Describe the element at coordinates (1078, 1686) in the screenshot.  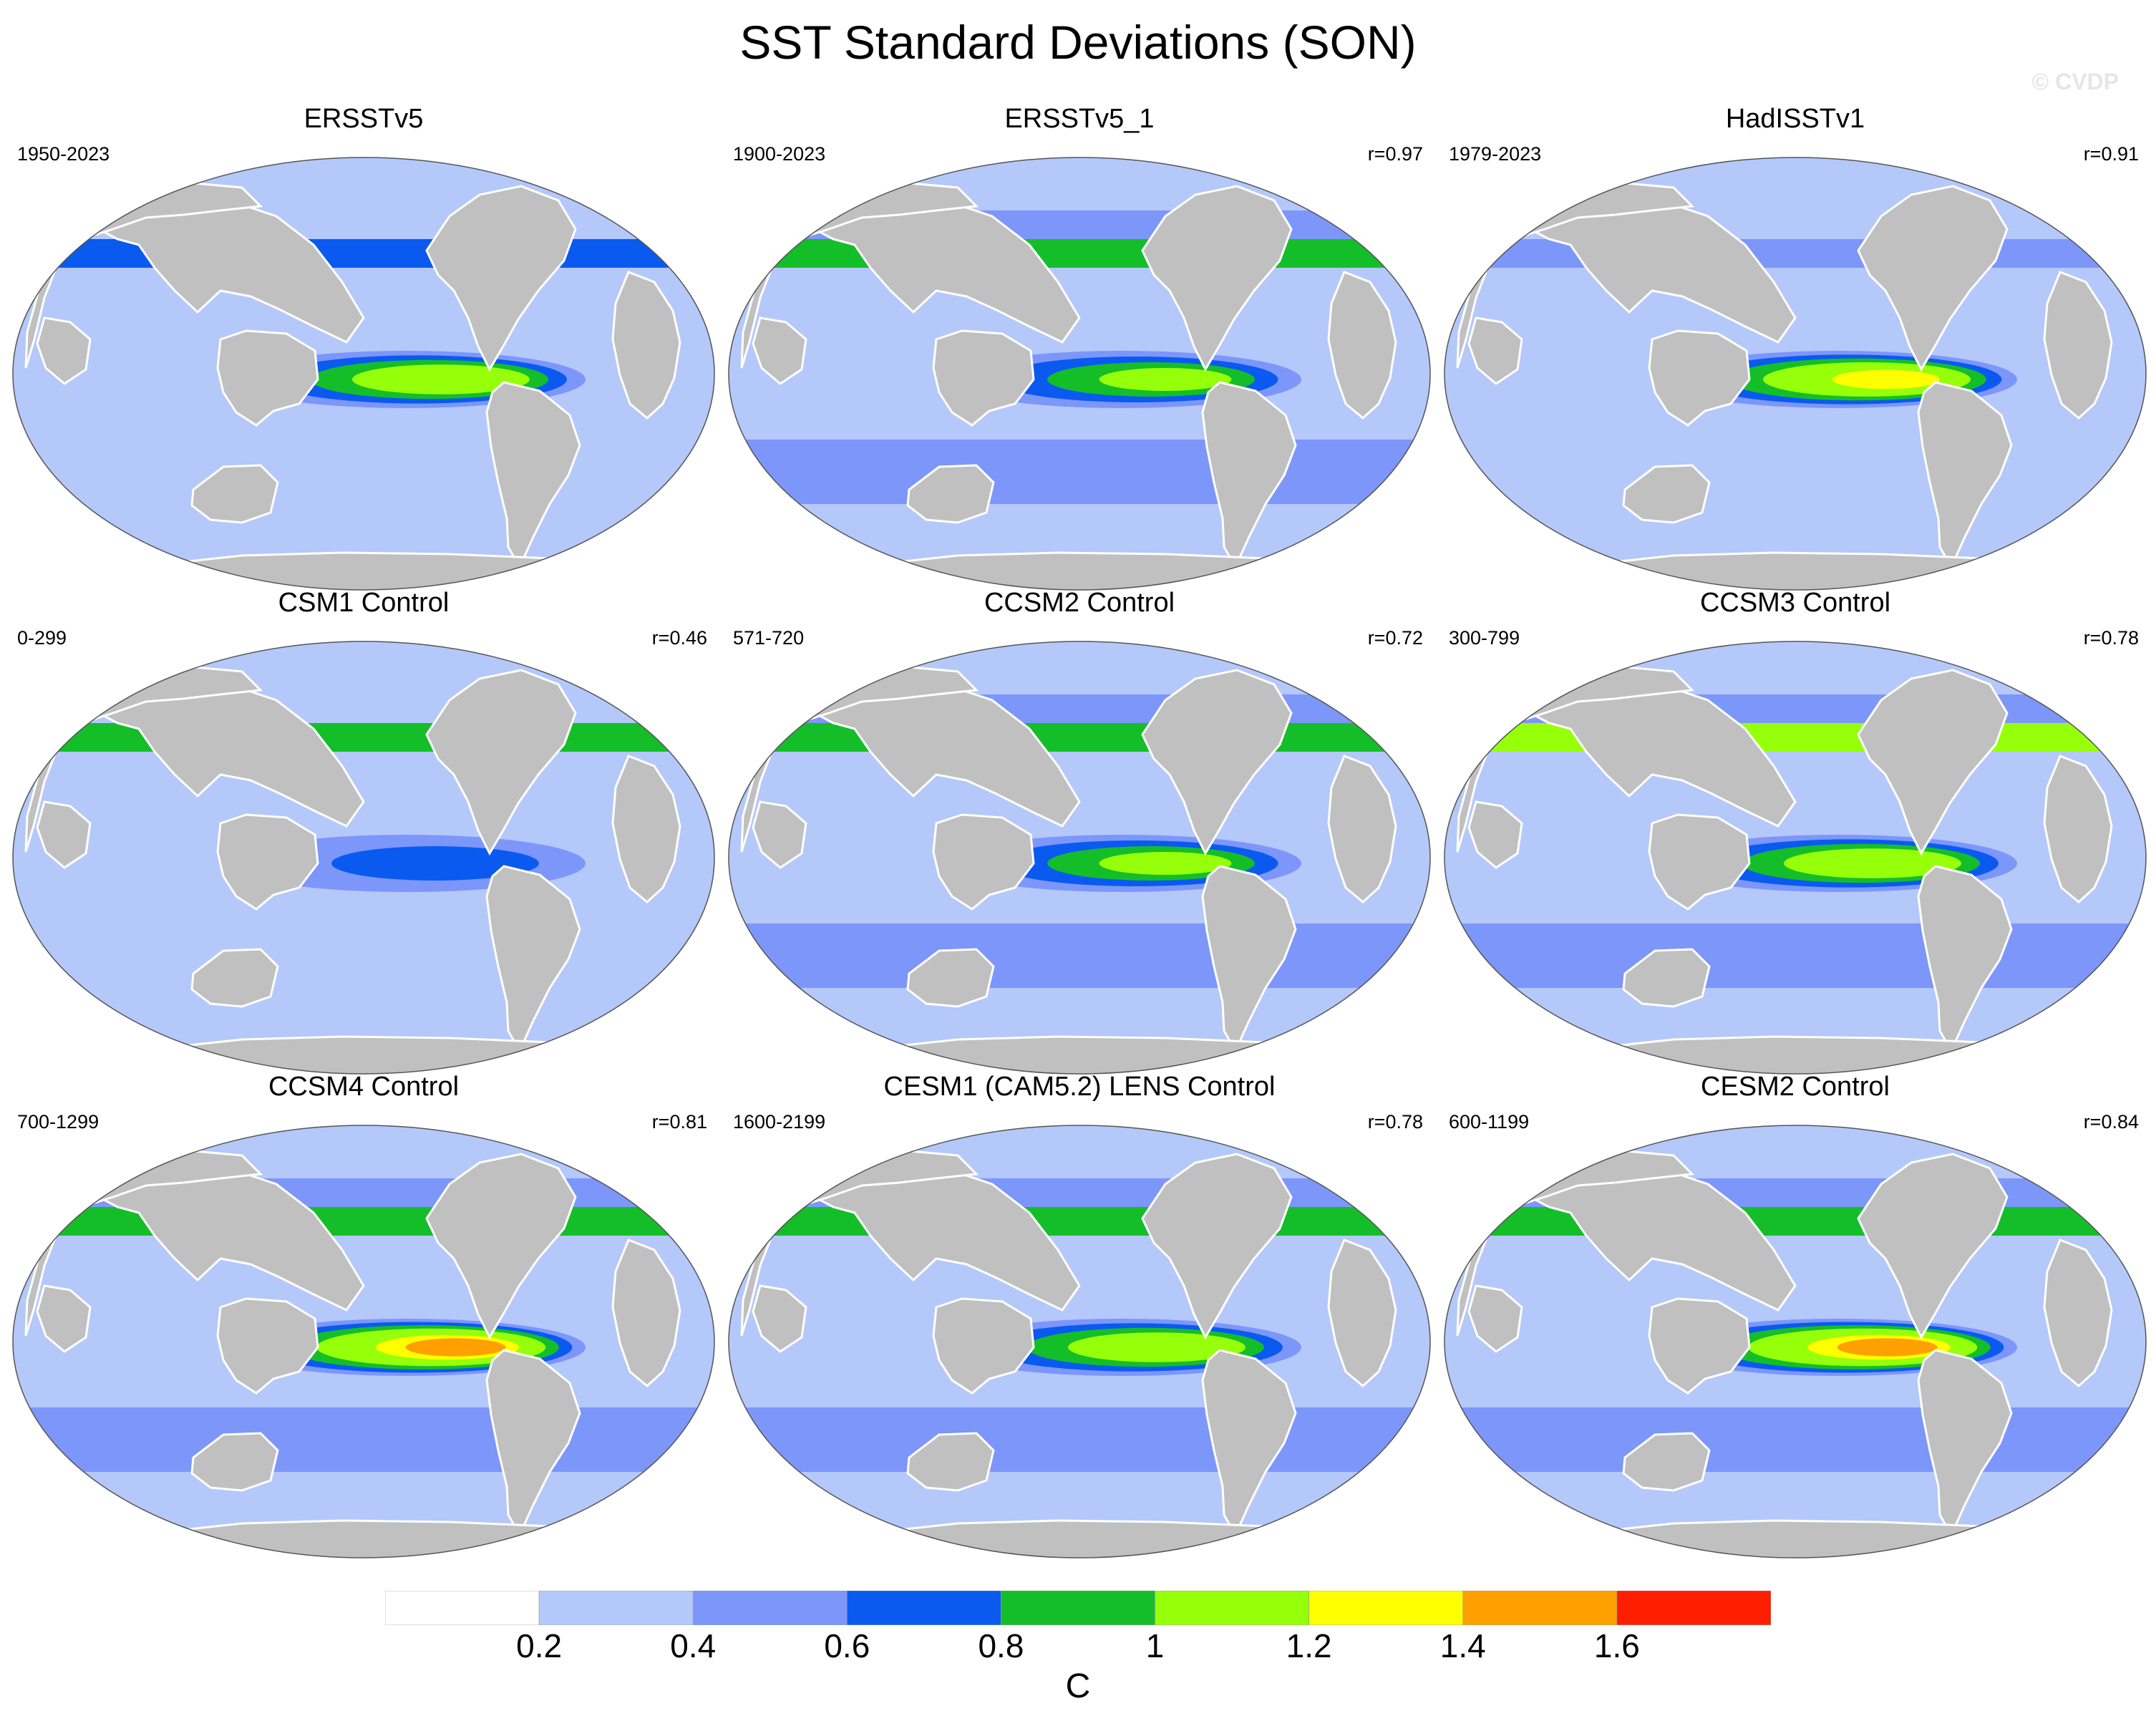
I see `colorbar-unit-label: C` at that location.